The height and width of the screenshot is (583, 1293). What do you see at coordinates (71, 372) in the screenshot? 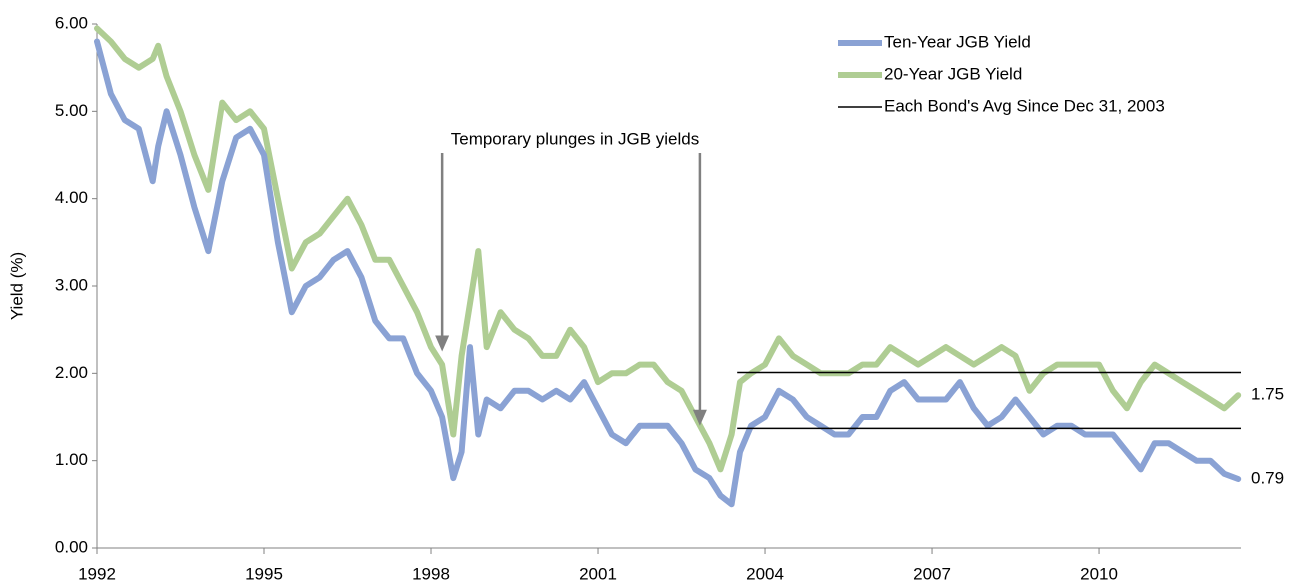
I see `y-tick-label: 2.00` at bounding box center [71, 372].